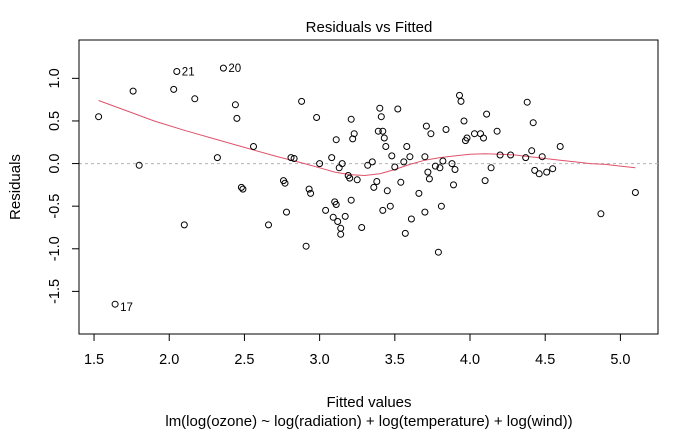  I want to click on y-tick-label: 0.5, so click(55, 121).